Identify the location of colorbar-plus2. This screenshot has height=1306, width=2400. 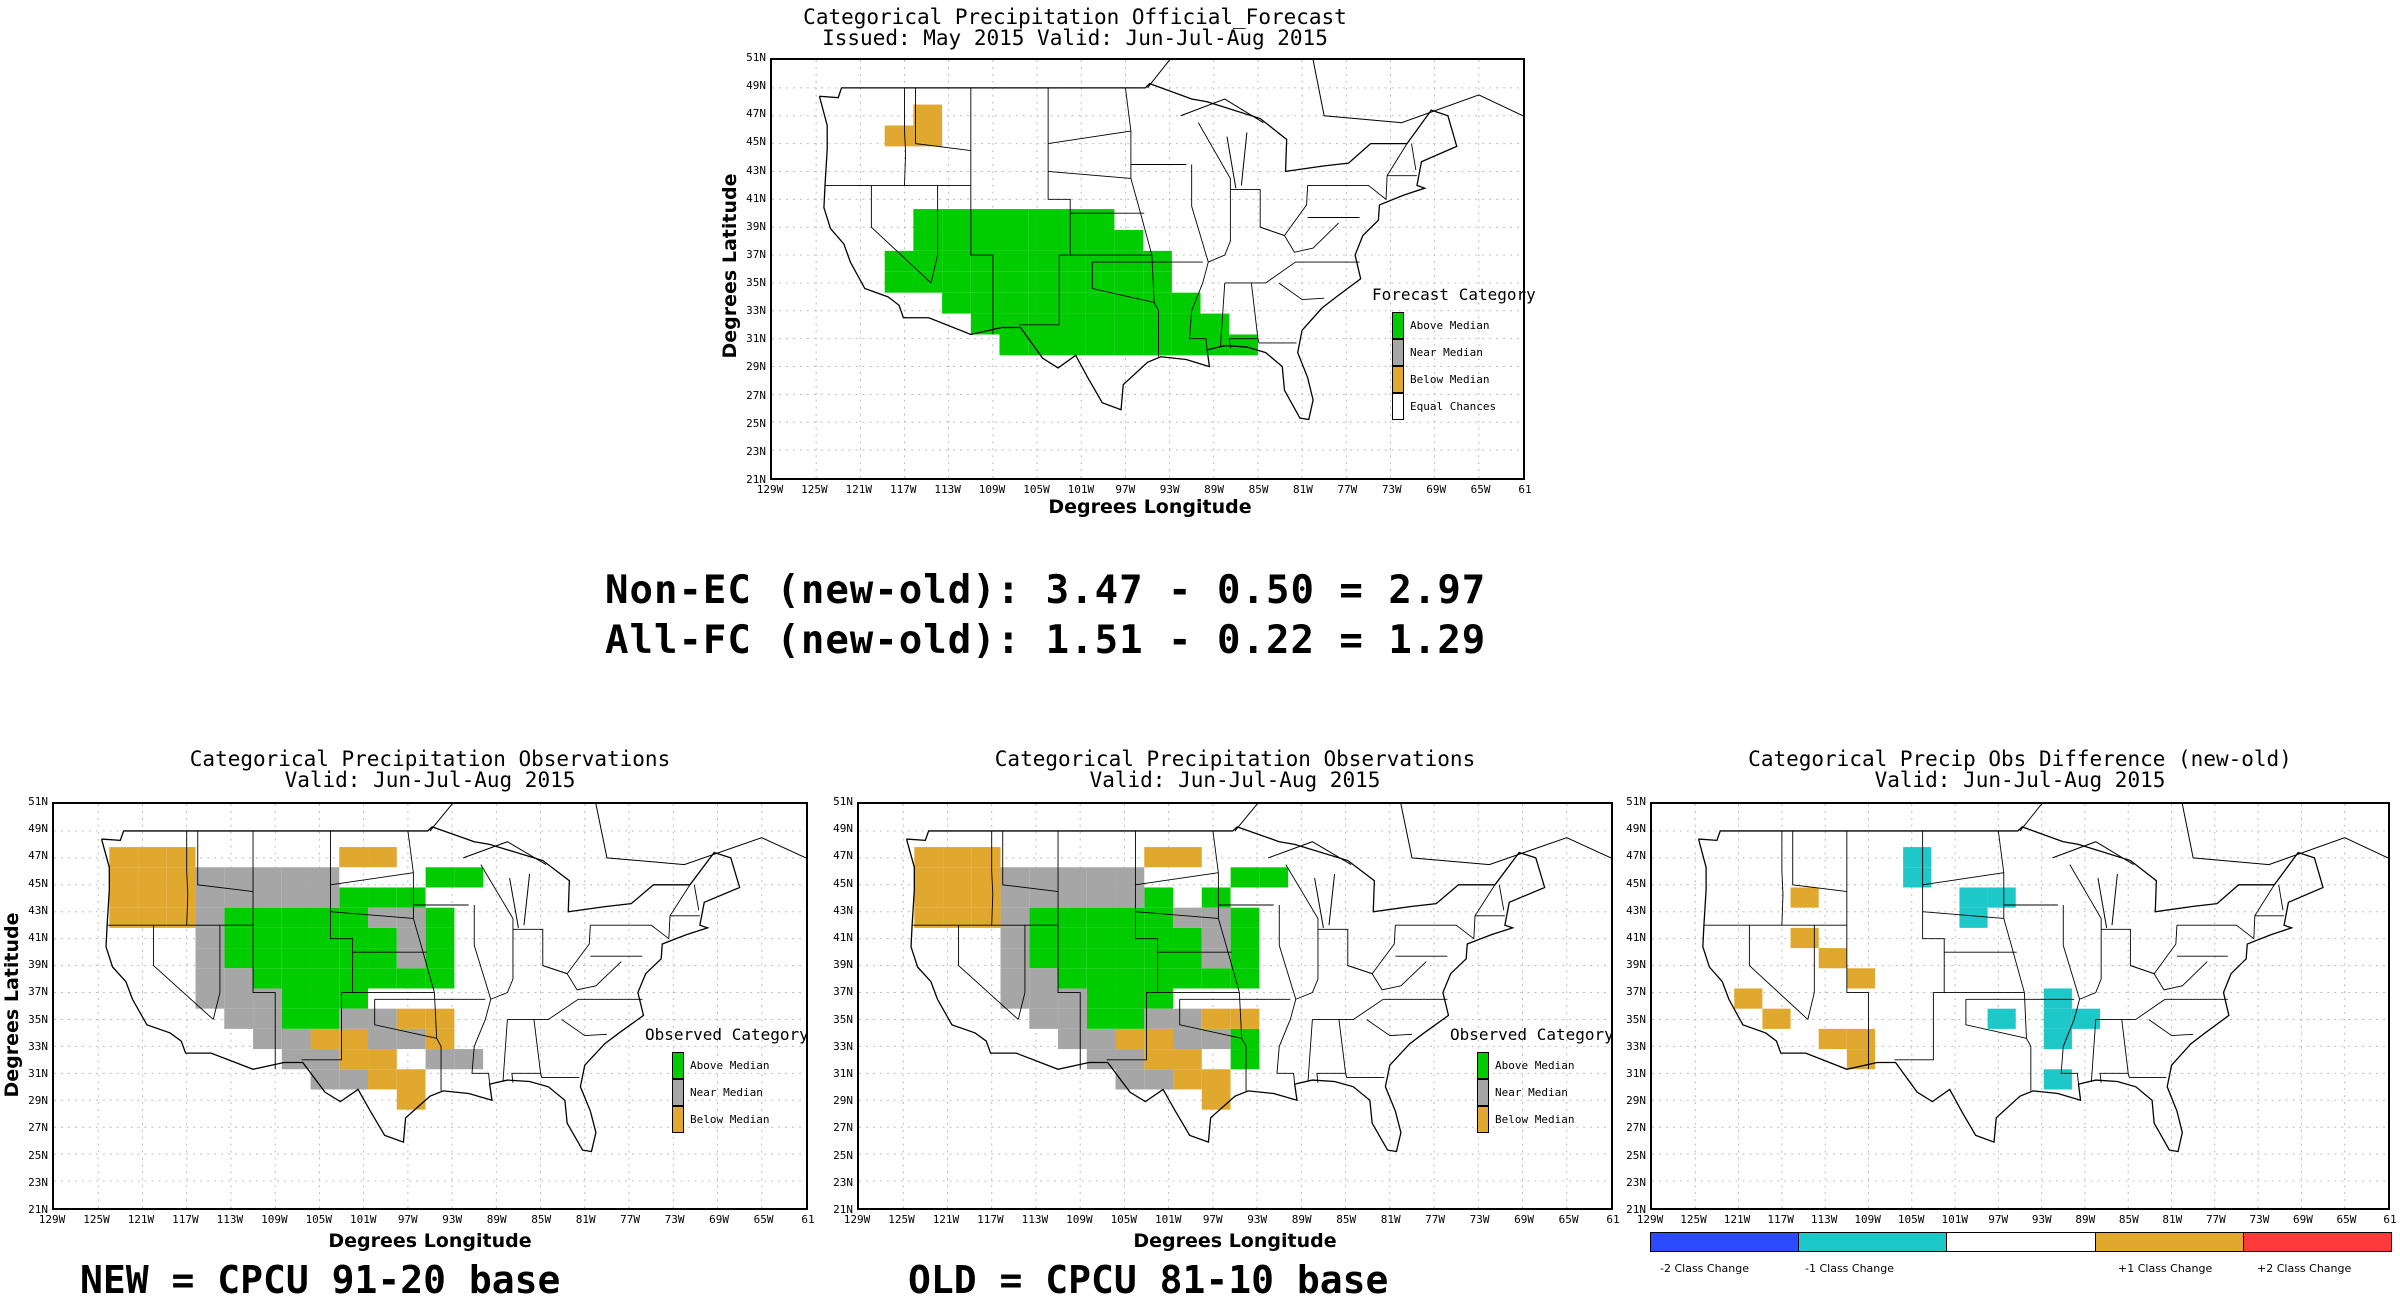
(2317, 1242).